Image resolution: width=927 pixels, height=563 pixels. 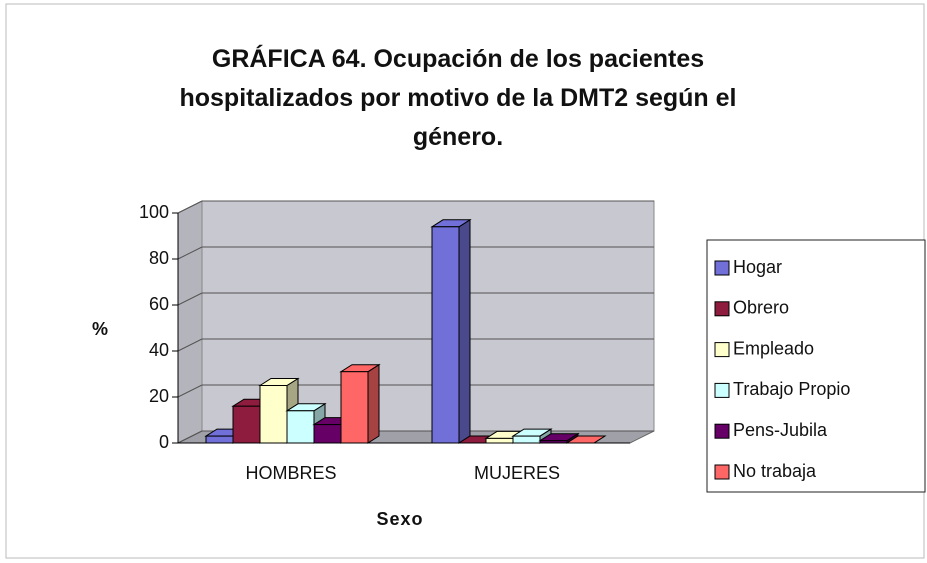 What do you see at coordinates (154, 212) in the screenshot?
I see `y-tick-label: 100` at bounding box center [154, 212].